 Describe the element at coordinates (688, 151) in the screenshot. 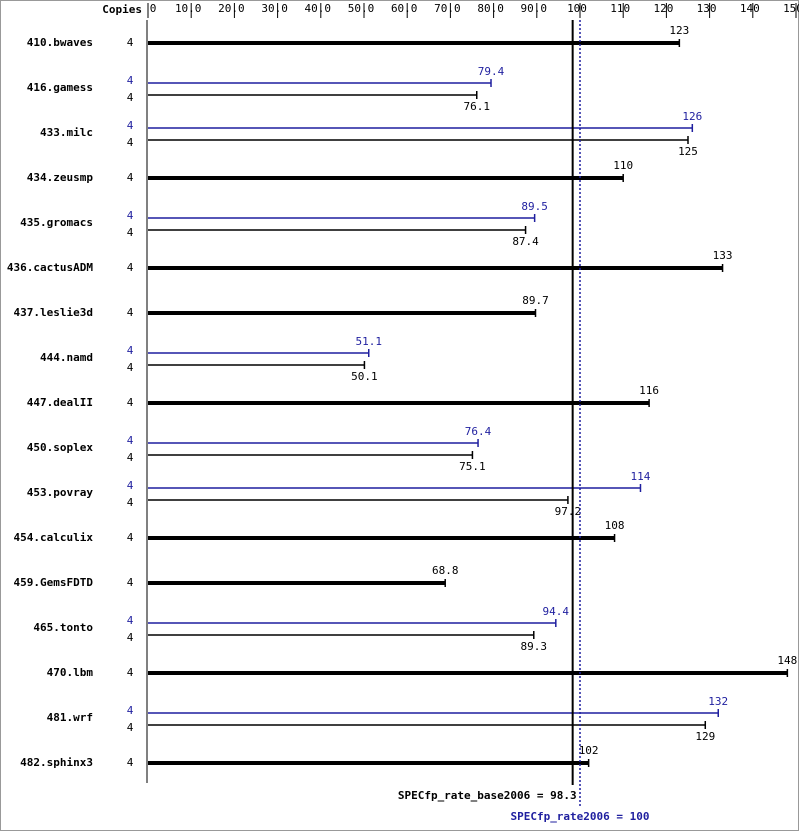

I see `value-label: 125` at that location.